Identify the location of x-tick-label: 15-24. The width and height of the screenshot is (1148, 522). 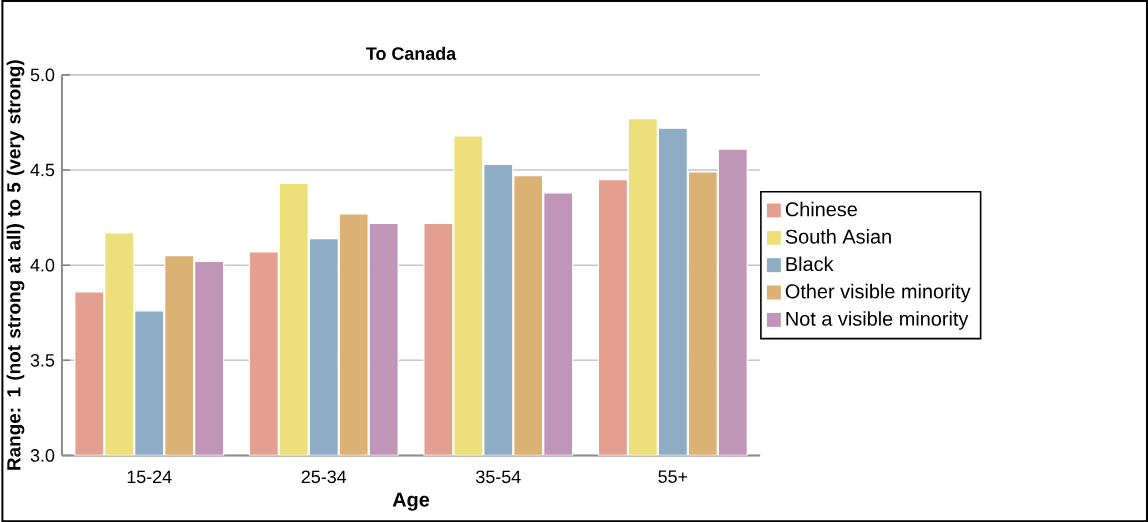
(149, 476).